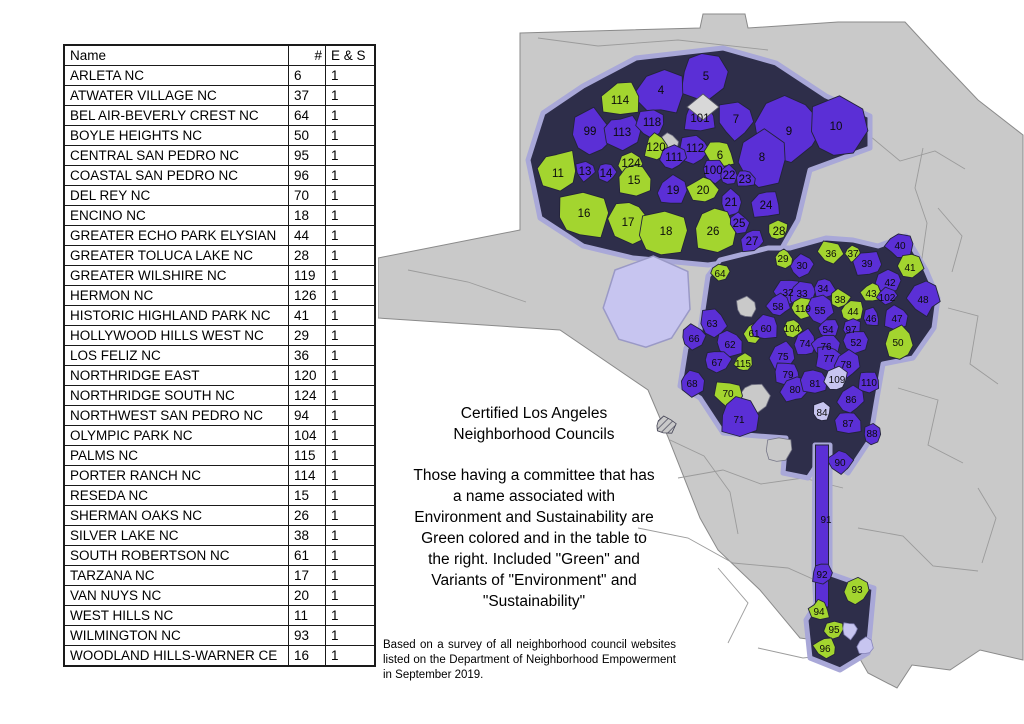 This screenshot has height=724, width=1024. I want to click on district-label-95: 95, so click(834, 630).